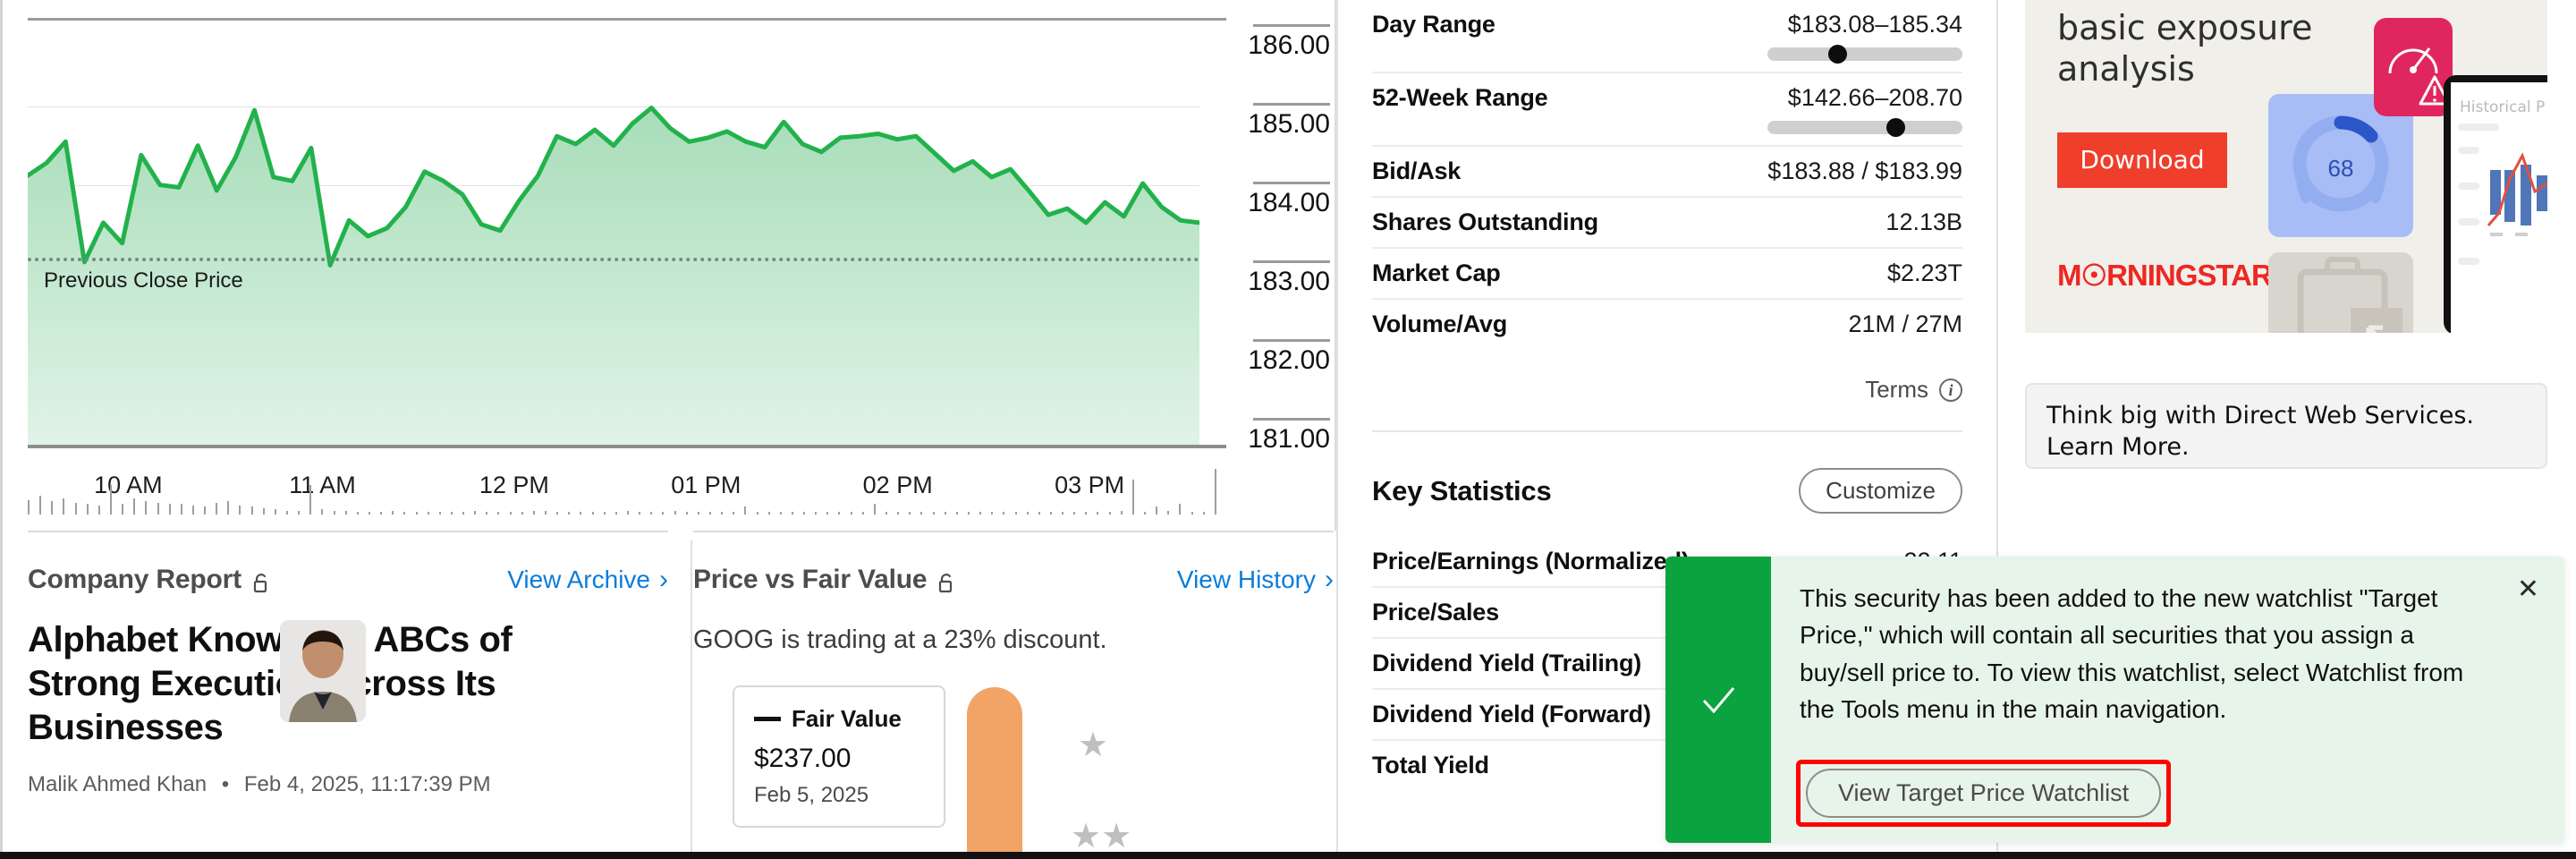 The height and width of the screenshot is (859, 2576). I want to click on quote-stat-line: Volume/Avg 21M / 27M, so click(1667, 324).